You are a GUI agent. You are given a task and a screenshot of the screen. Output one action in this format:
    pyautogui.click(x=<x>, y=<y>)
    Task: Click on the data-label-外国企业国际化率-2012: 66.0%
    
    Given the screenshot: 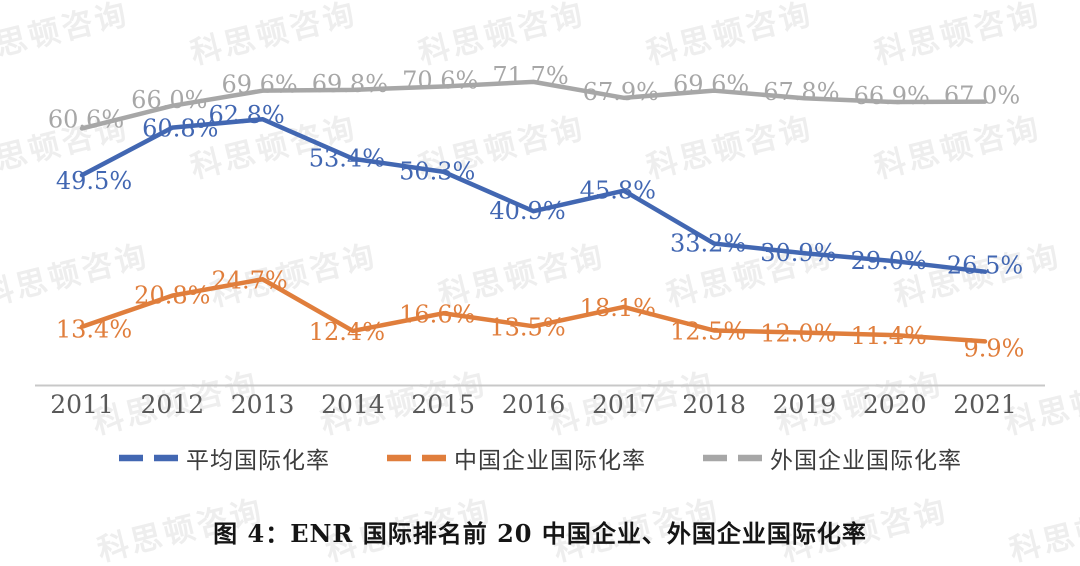 What is the action you would take?
    pyautogui.click(x=169, y=100)
    